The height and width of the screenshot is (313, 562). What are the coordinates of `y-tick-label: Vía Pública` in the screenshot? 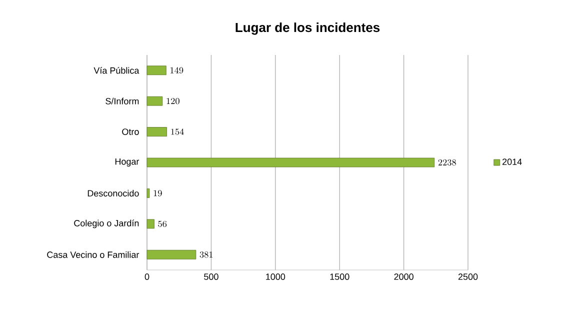 It's located at (117, 70).